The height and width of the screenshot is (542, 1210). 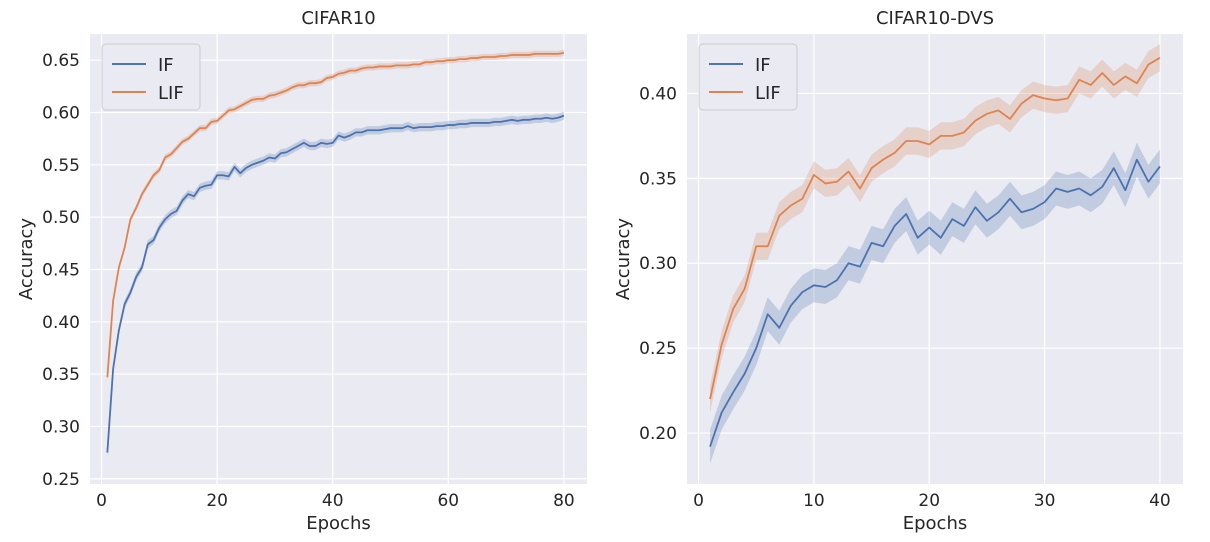 I want to click on x-tick-label: 30, so click(x=1045, y=501).